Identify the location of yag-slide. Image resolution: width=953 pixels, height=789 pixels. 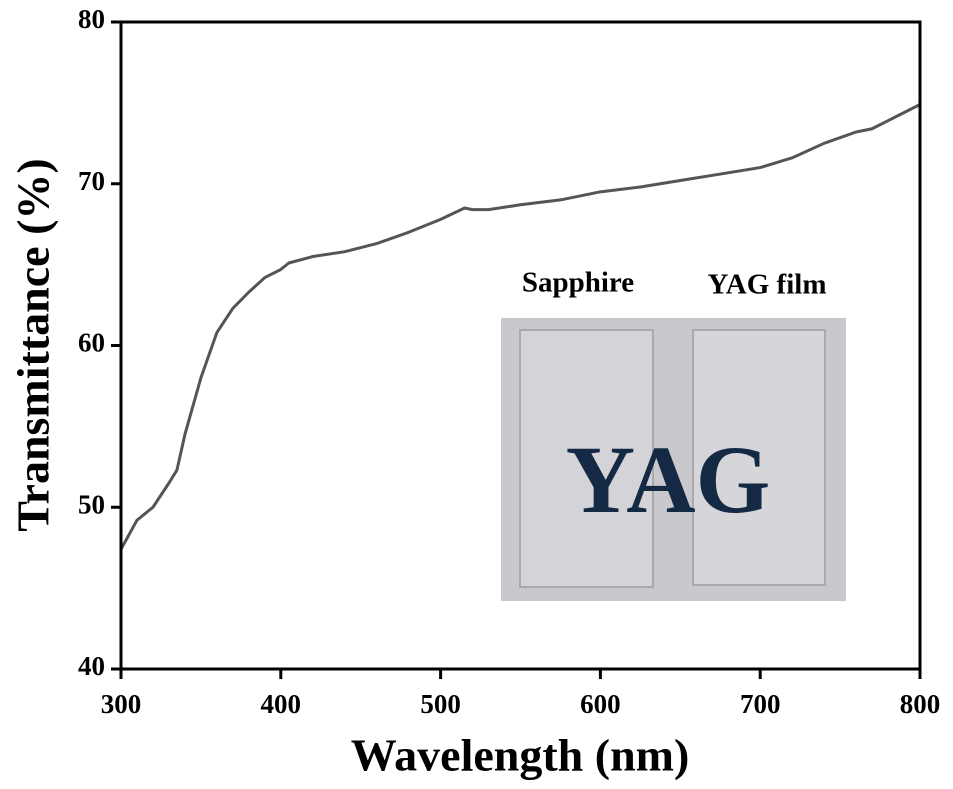
(759, 457).